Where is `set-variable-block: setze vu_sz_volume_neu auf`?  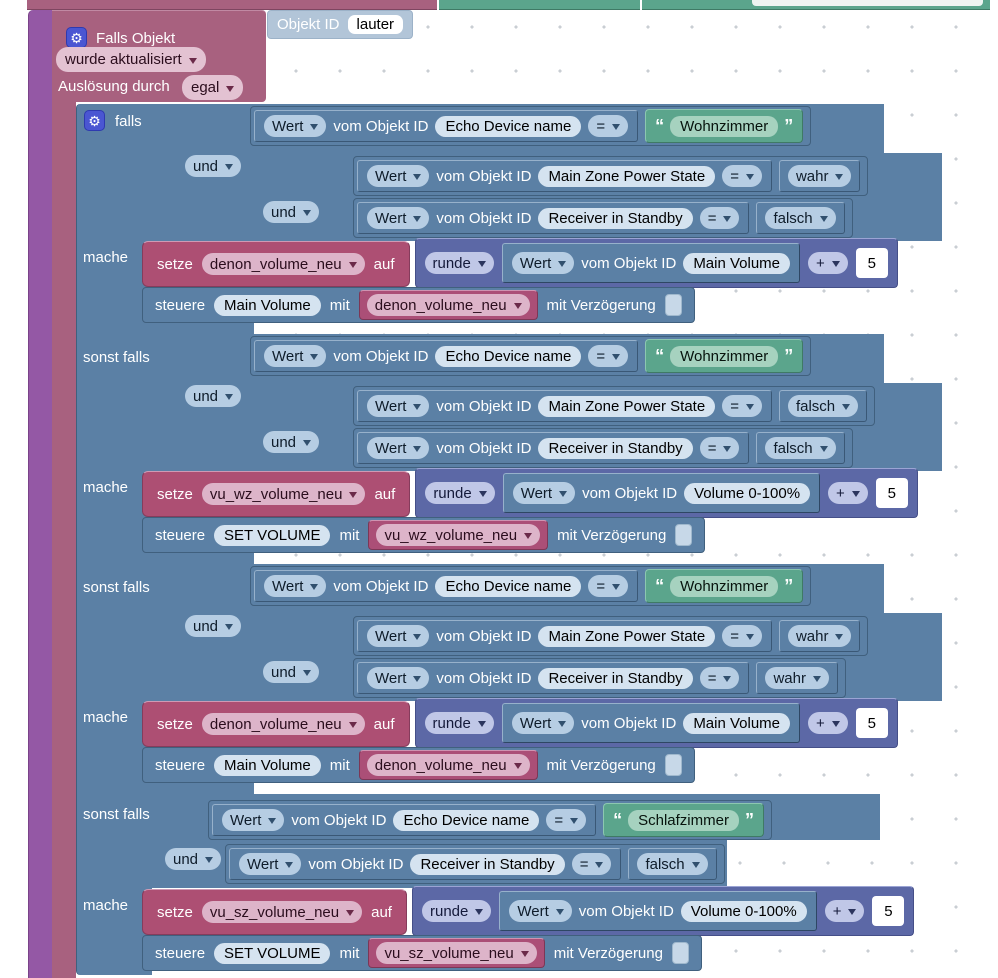
set-variable-block: setze vu_sz_volume_neu auf is located at coordinates (274, 912).